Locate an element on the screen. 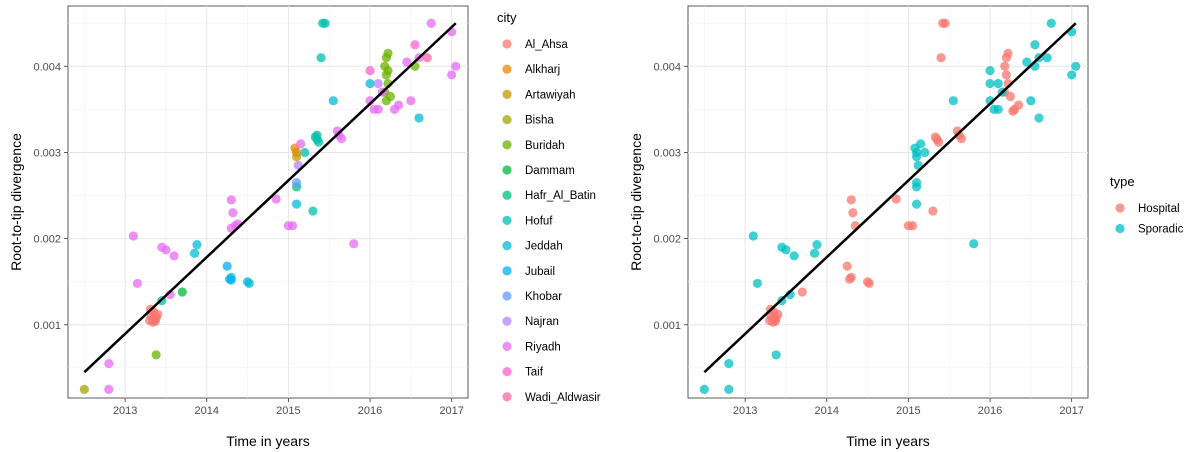 Image resolution: width=1195 pixels, height=452 pixels. legend-label: Jeddah is located at coordinates (544, 247).